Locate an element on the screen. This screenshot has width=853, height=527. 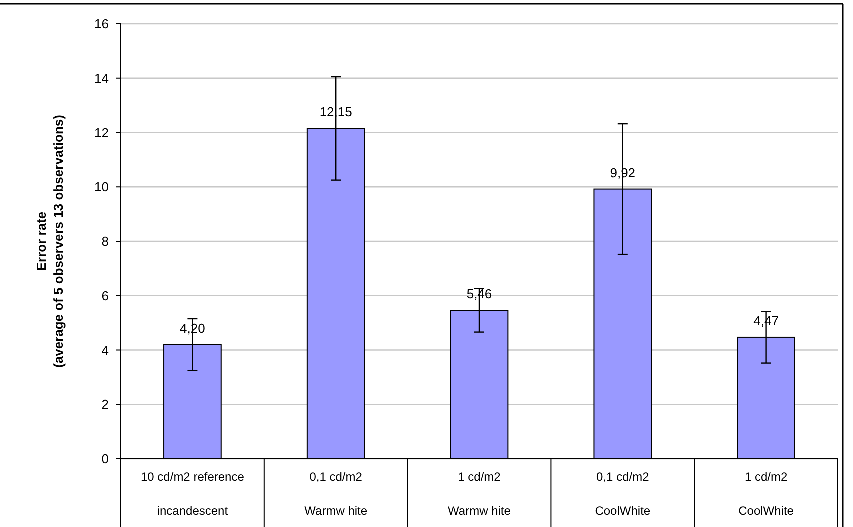
y-axis-title: Error rate (average of 5 observers 13 observations) is located at coordinates (50, 241).